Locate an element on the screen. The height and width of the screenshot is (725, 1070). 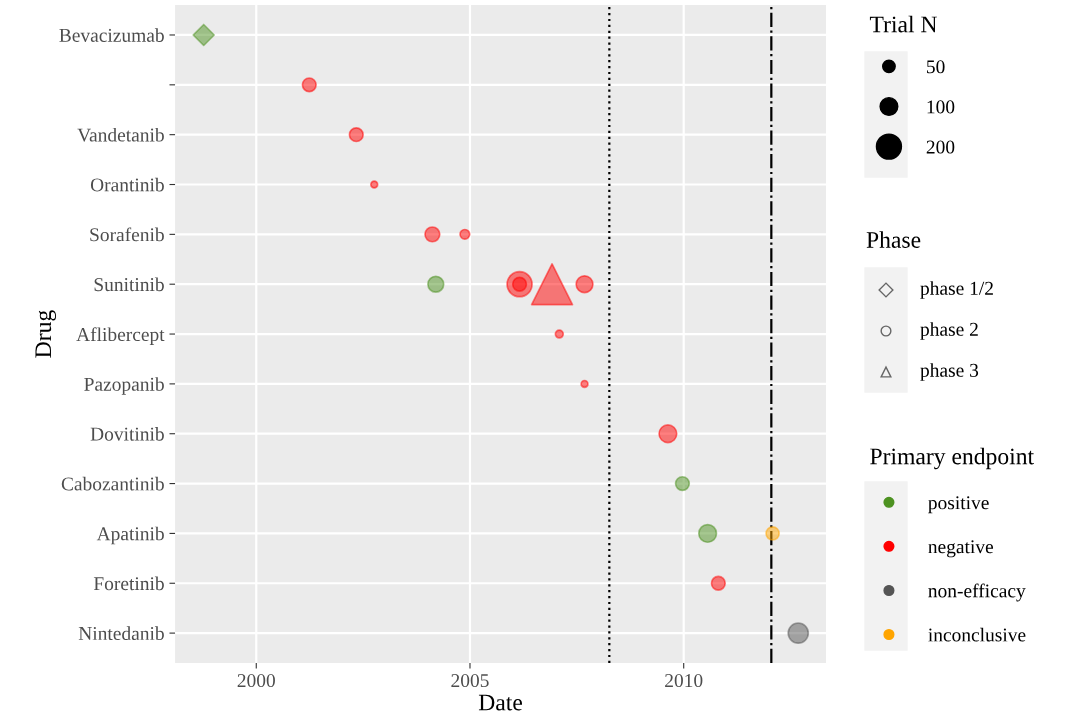
y-tick-label: Foretinib is located at coordinates (128, 583).